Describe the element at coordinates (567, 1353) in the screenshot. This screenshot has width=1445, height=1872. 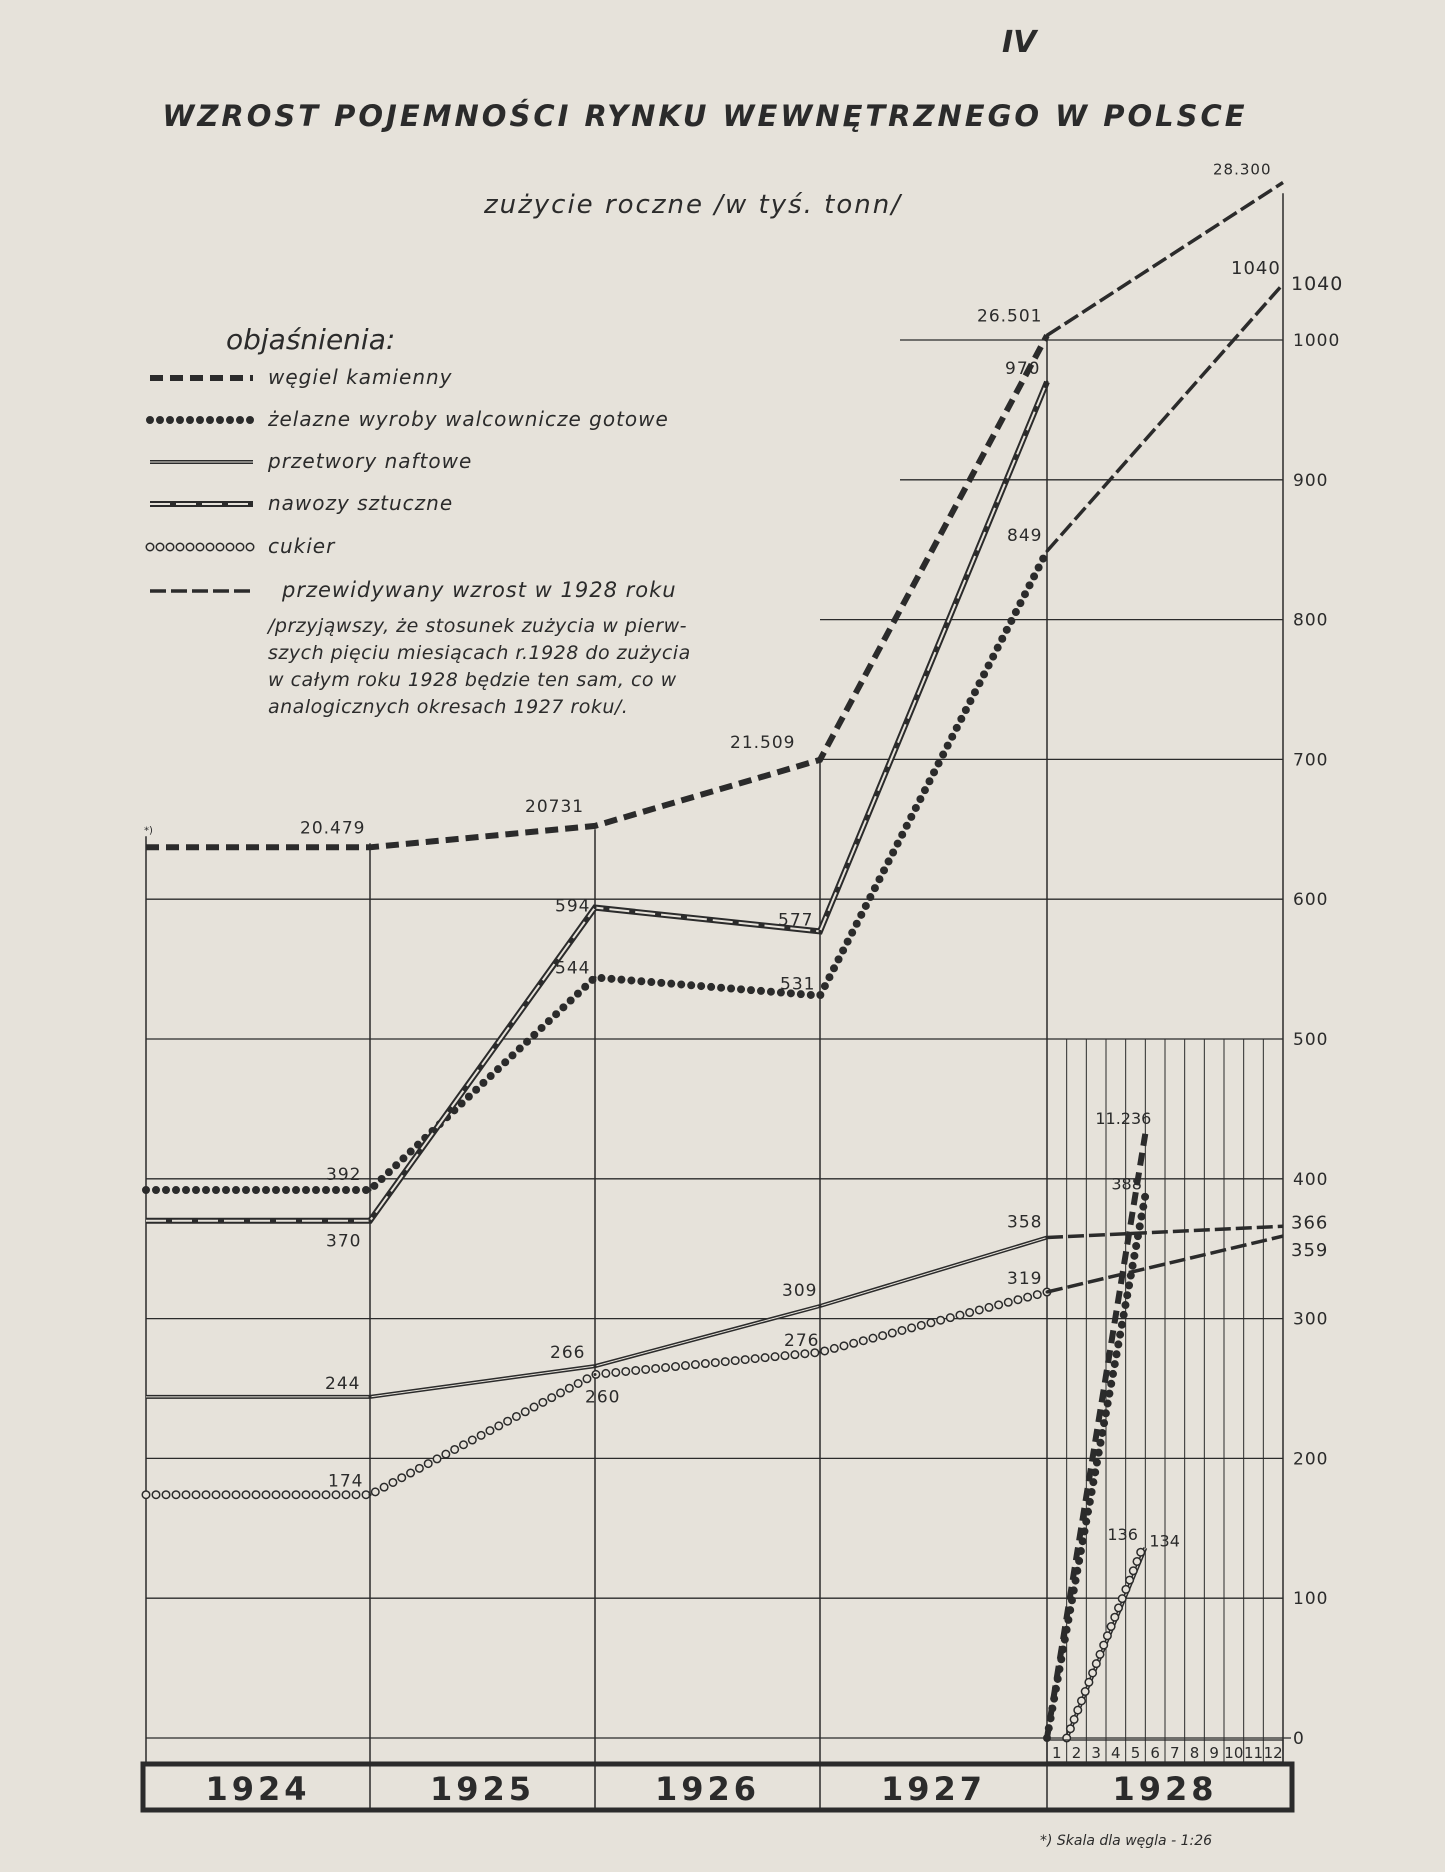
I see `data-label-oil: 266` at that location.